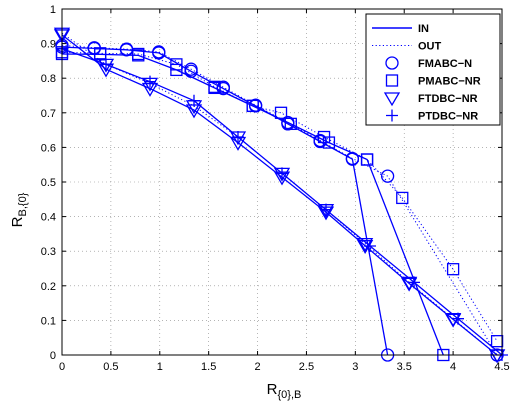 This screenshot has height=404, width=514. I want to click on legend-item: OUT, so click(407, 47).